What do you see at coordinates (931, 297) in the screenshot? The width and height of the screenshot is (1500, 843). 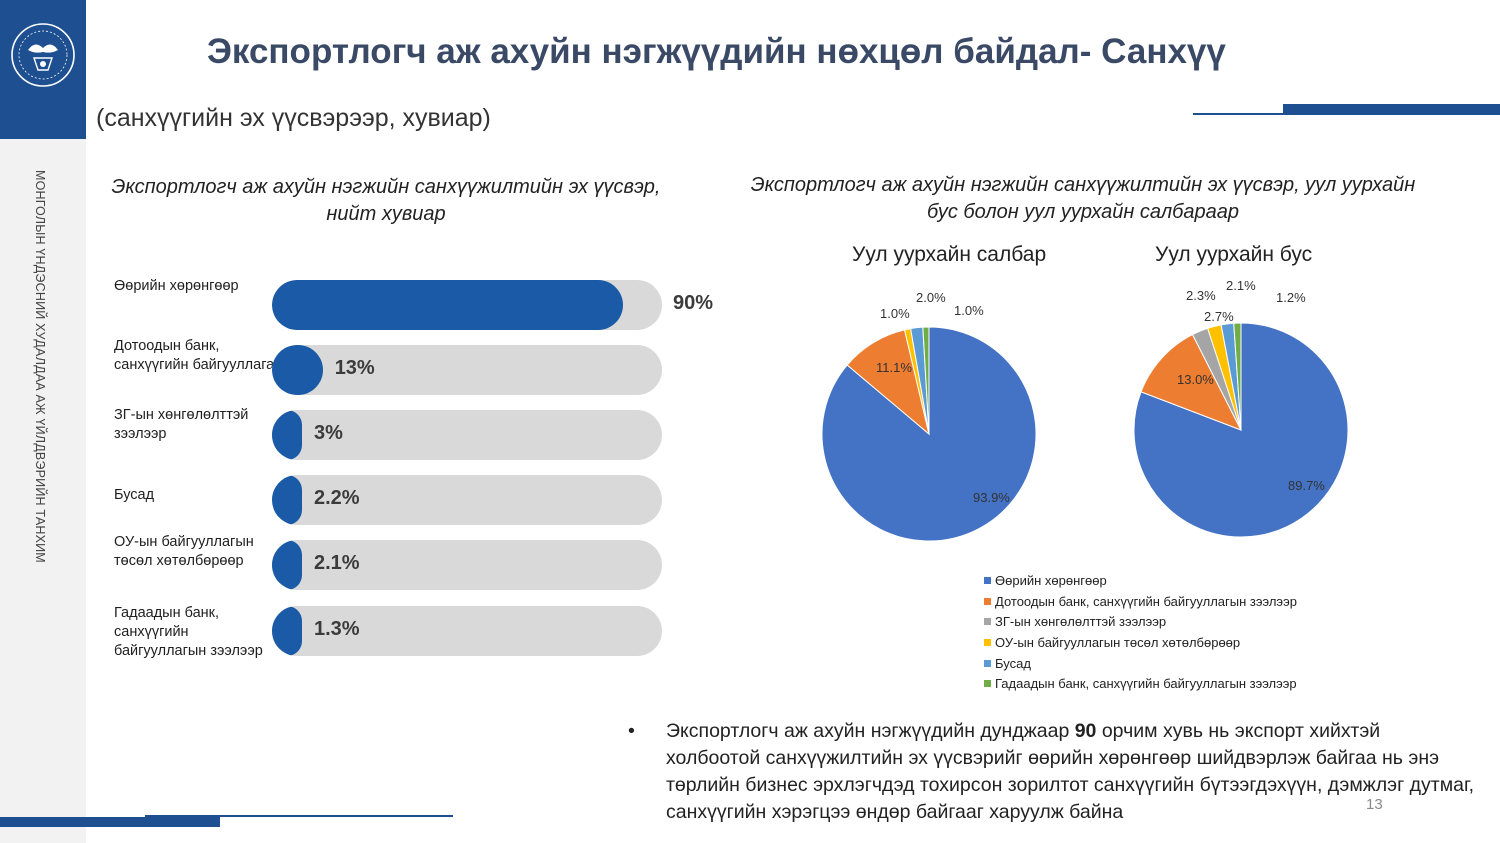 I see `pie-slice-label: 2.0%` at bounding box center [931, 297].